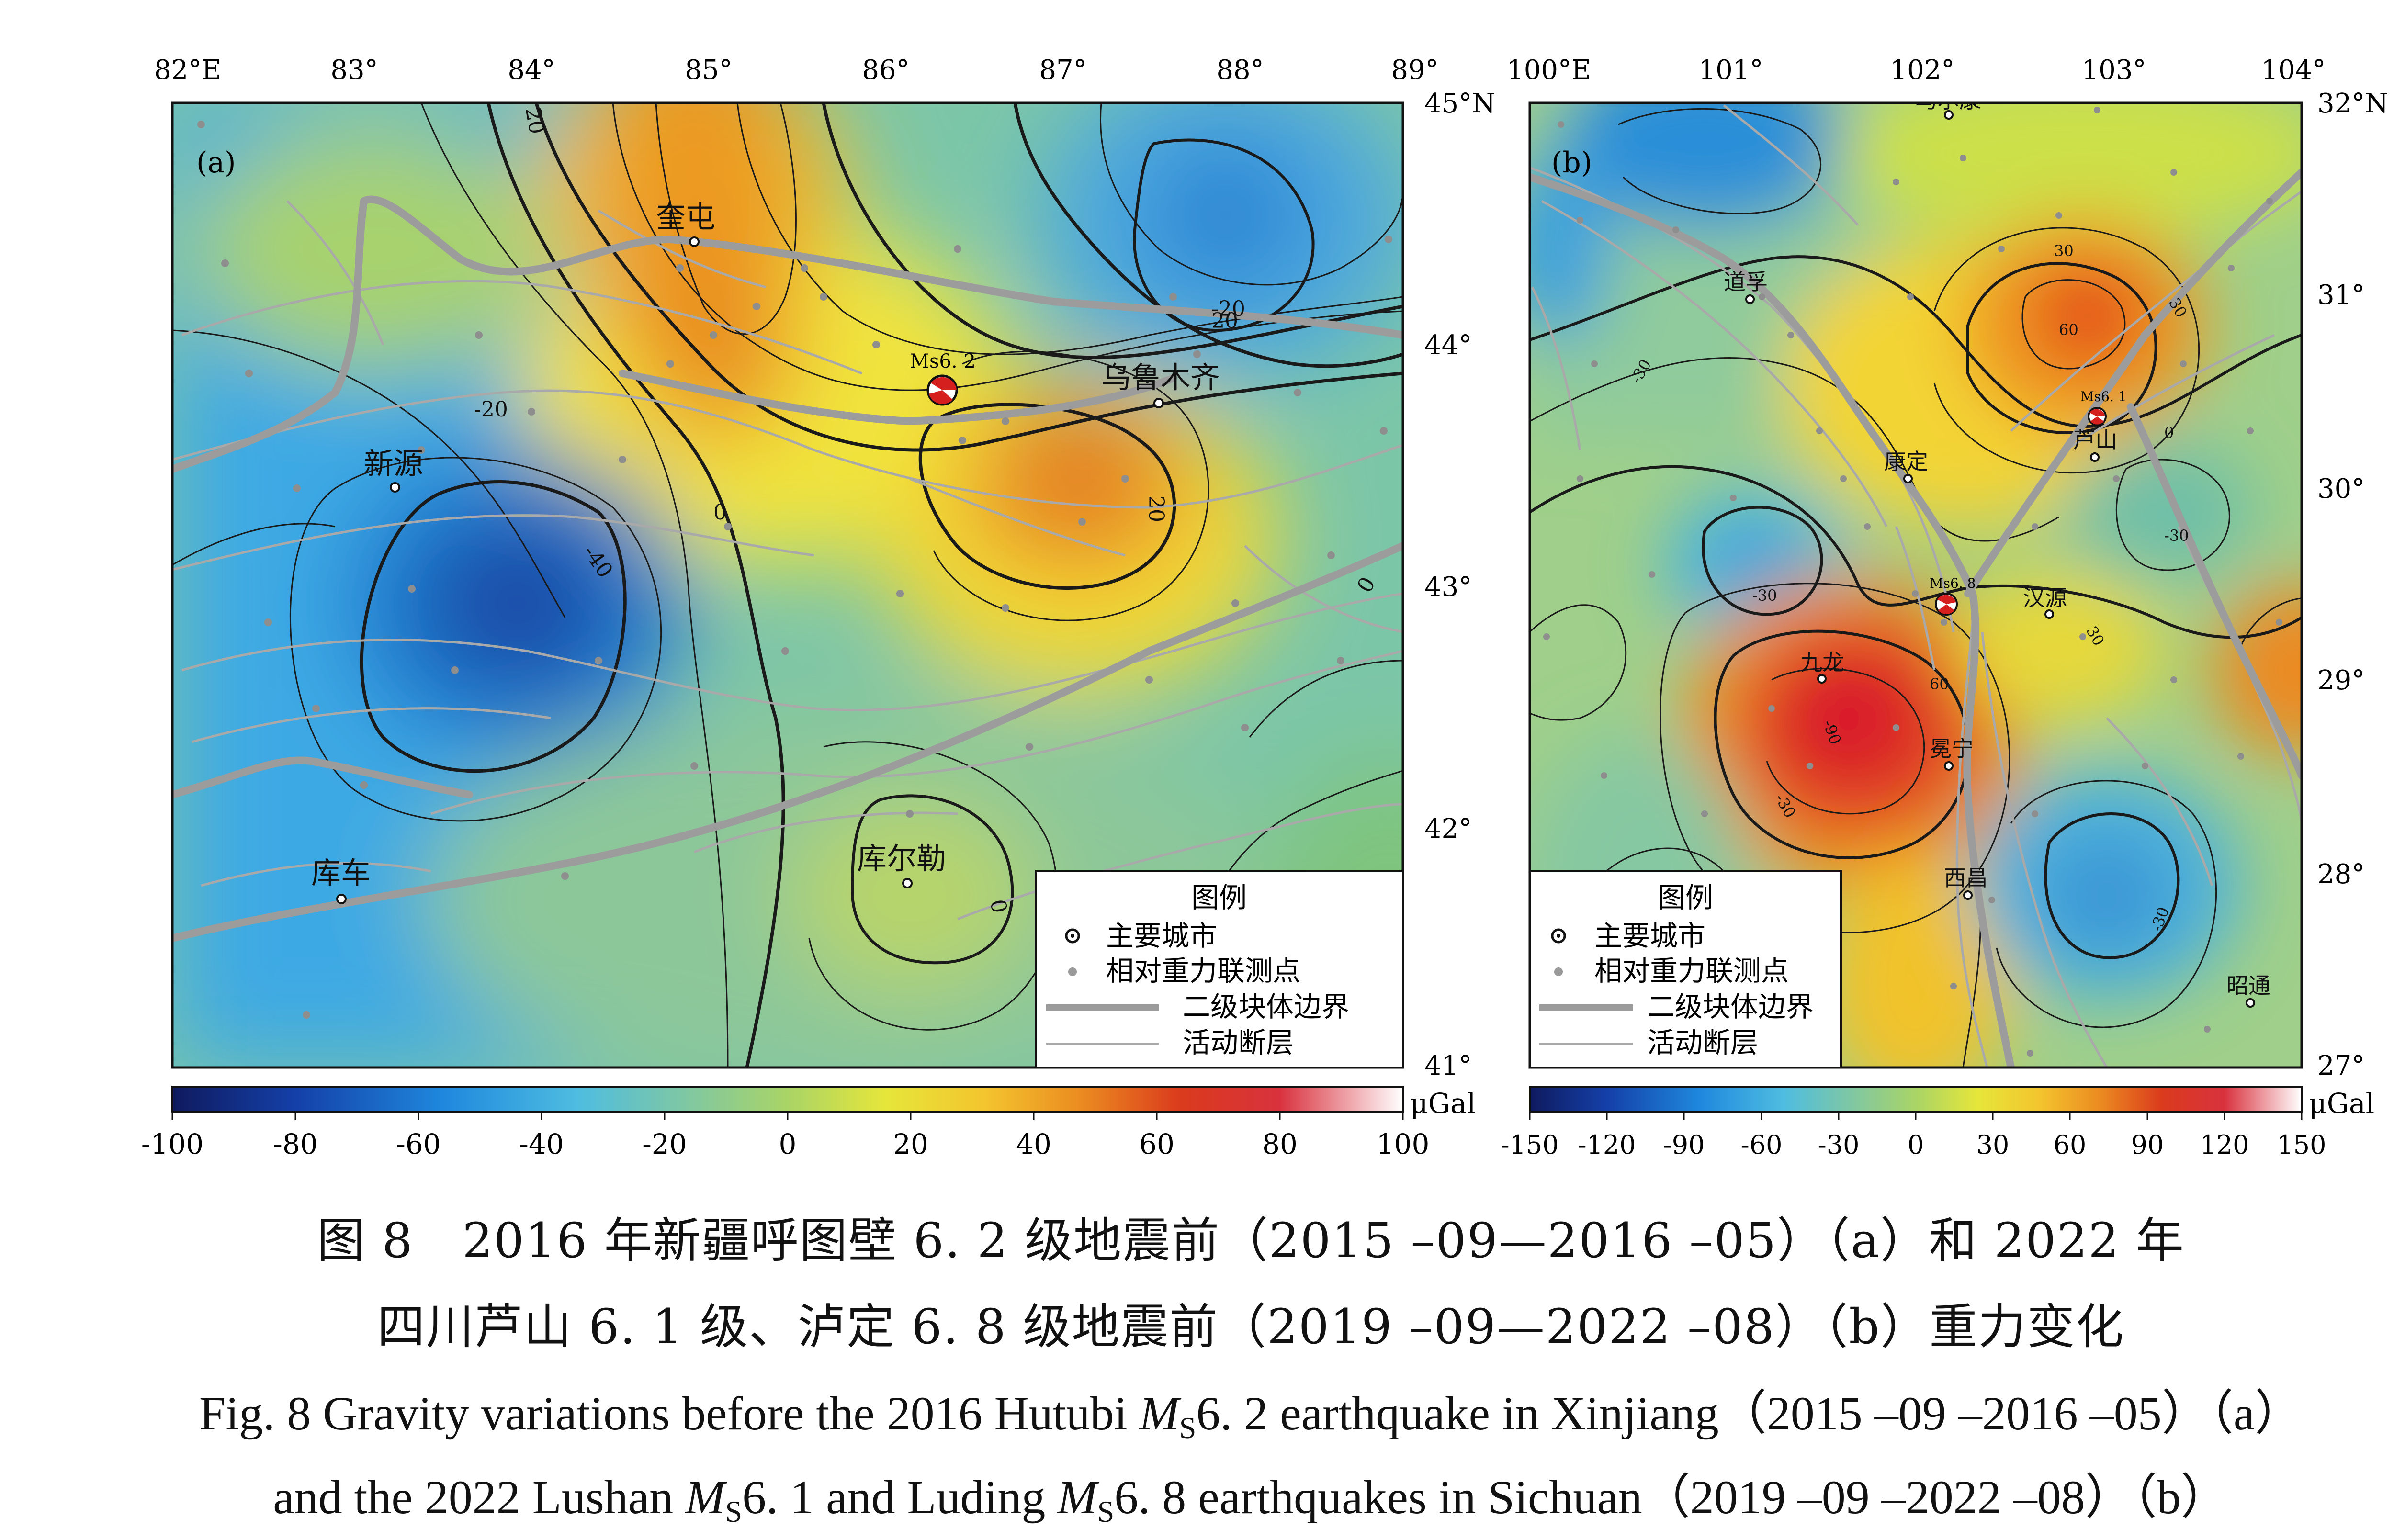 The width and height of the screenshot is (2394, 1540). What do you see at coordinates (885, 71) in the screenshot?
I see `lon-tick: 86°` at bounding box center [885, 71].